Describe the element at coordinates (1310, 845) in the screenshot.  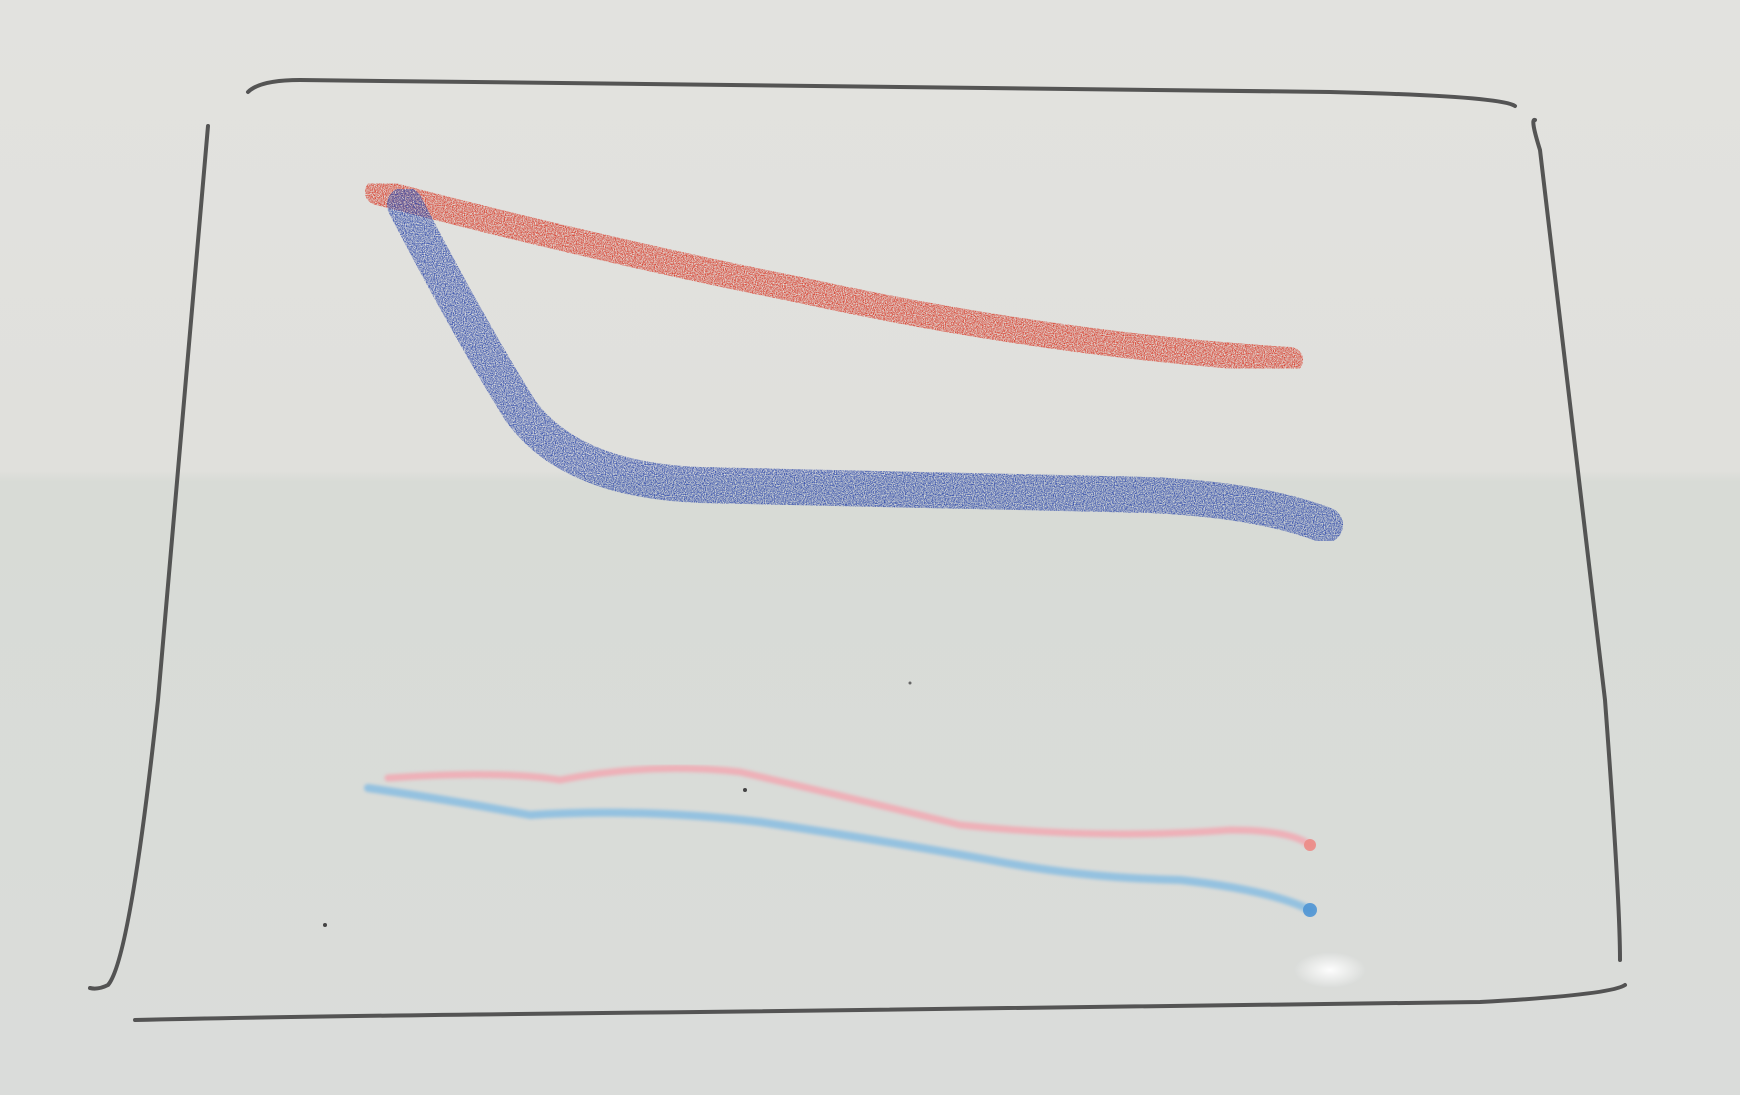
I see `pink-marker-dot` at that location.